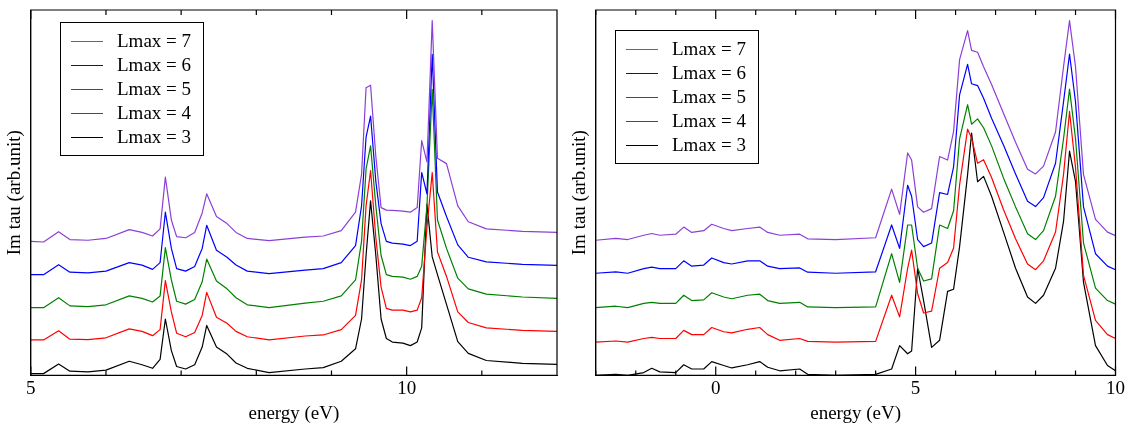 This screenshot has height=425, width=1127. Describe the element at coordinates (715, 387) in the screenshot. I see `x-tick-label: 0` at that location.